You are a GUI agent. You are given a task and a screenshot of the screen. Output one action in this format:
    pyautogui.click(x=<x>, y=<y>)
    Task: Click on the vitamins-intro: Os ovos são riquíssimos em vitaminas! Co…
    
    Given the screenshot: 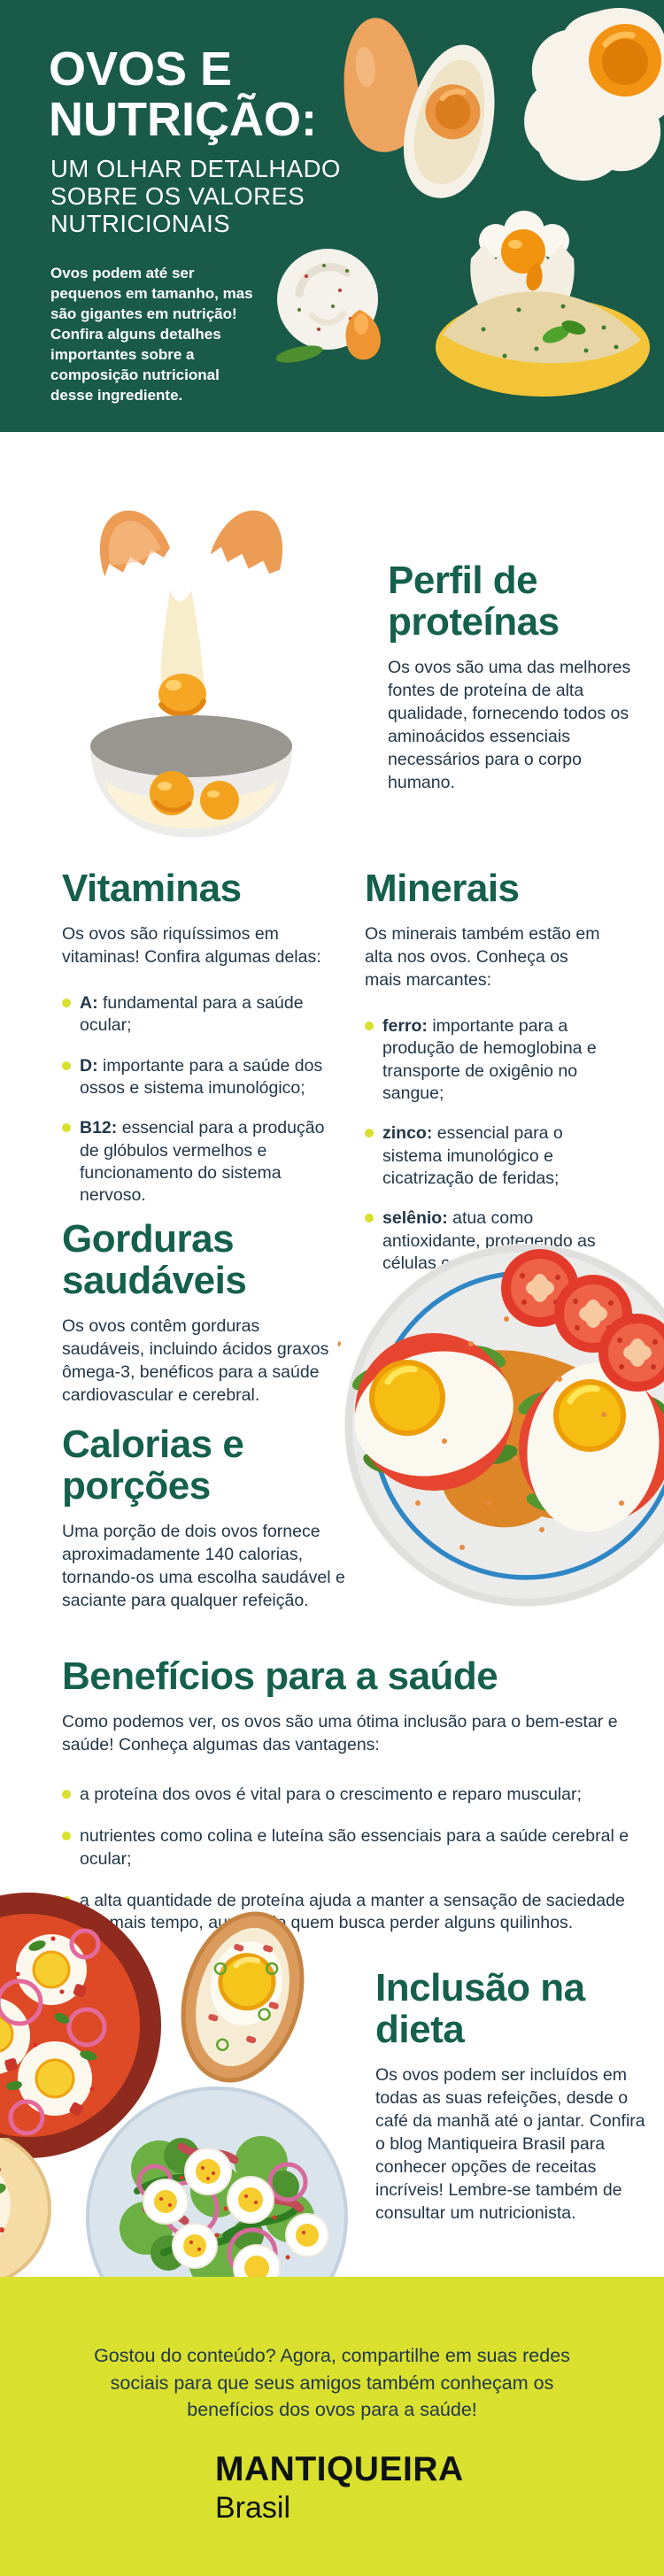 What is the action you would take?
    pyautogui.click(x=192, y=945)
    